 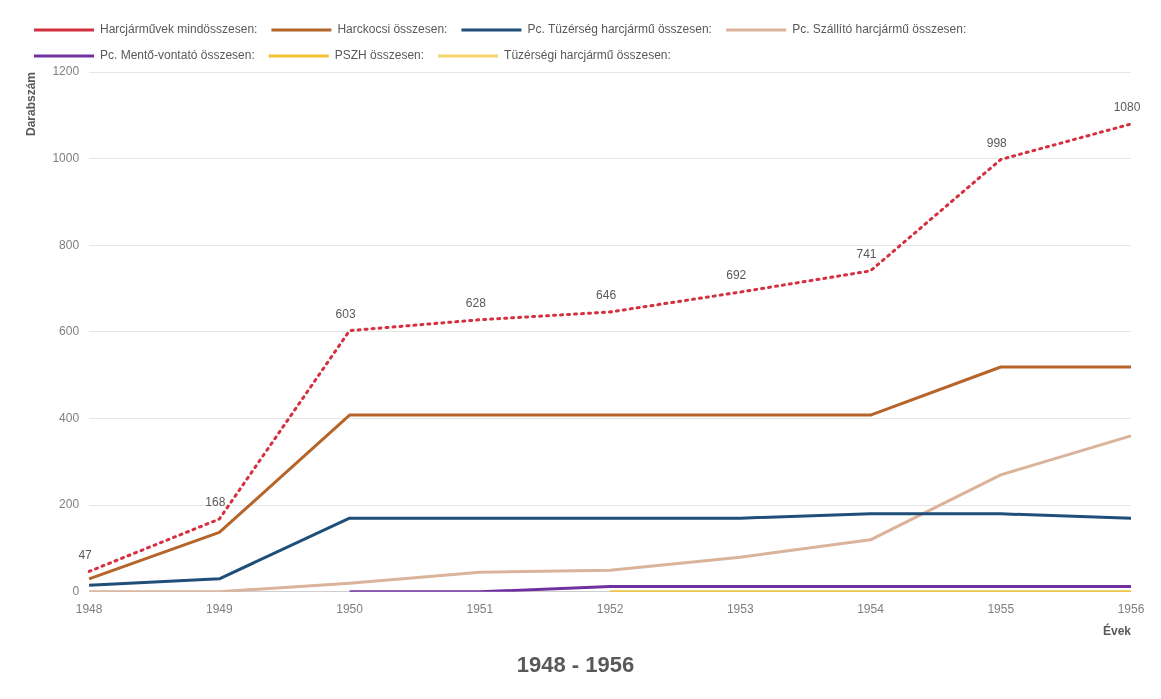 What do you see at coordinates (379, 55) in the screenshot?
I see `legend-label: PSZH összesen:` at bounding box center [379, 55].